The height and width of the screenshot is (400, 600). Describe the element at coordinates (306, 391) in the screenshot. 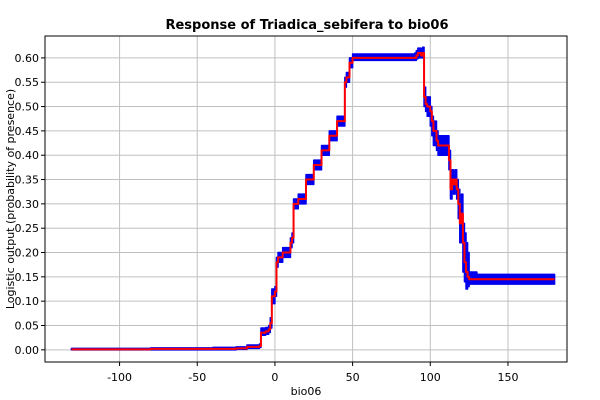

I see `x-axis-label: bio06` at that location.